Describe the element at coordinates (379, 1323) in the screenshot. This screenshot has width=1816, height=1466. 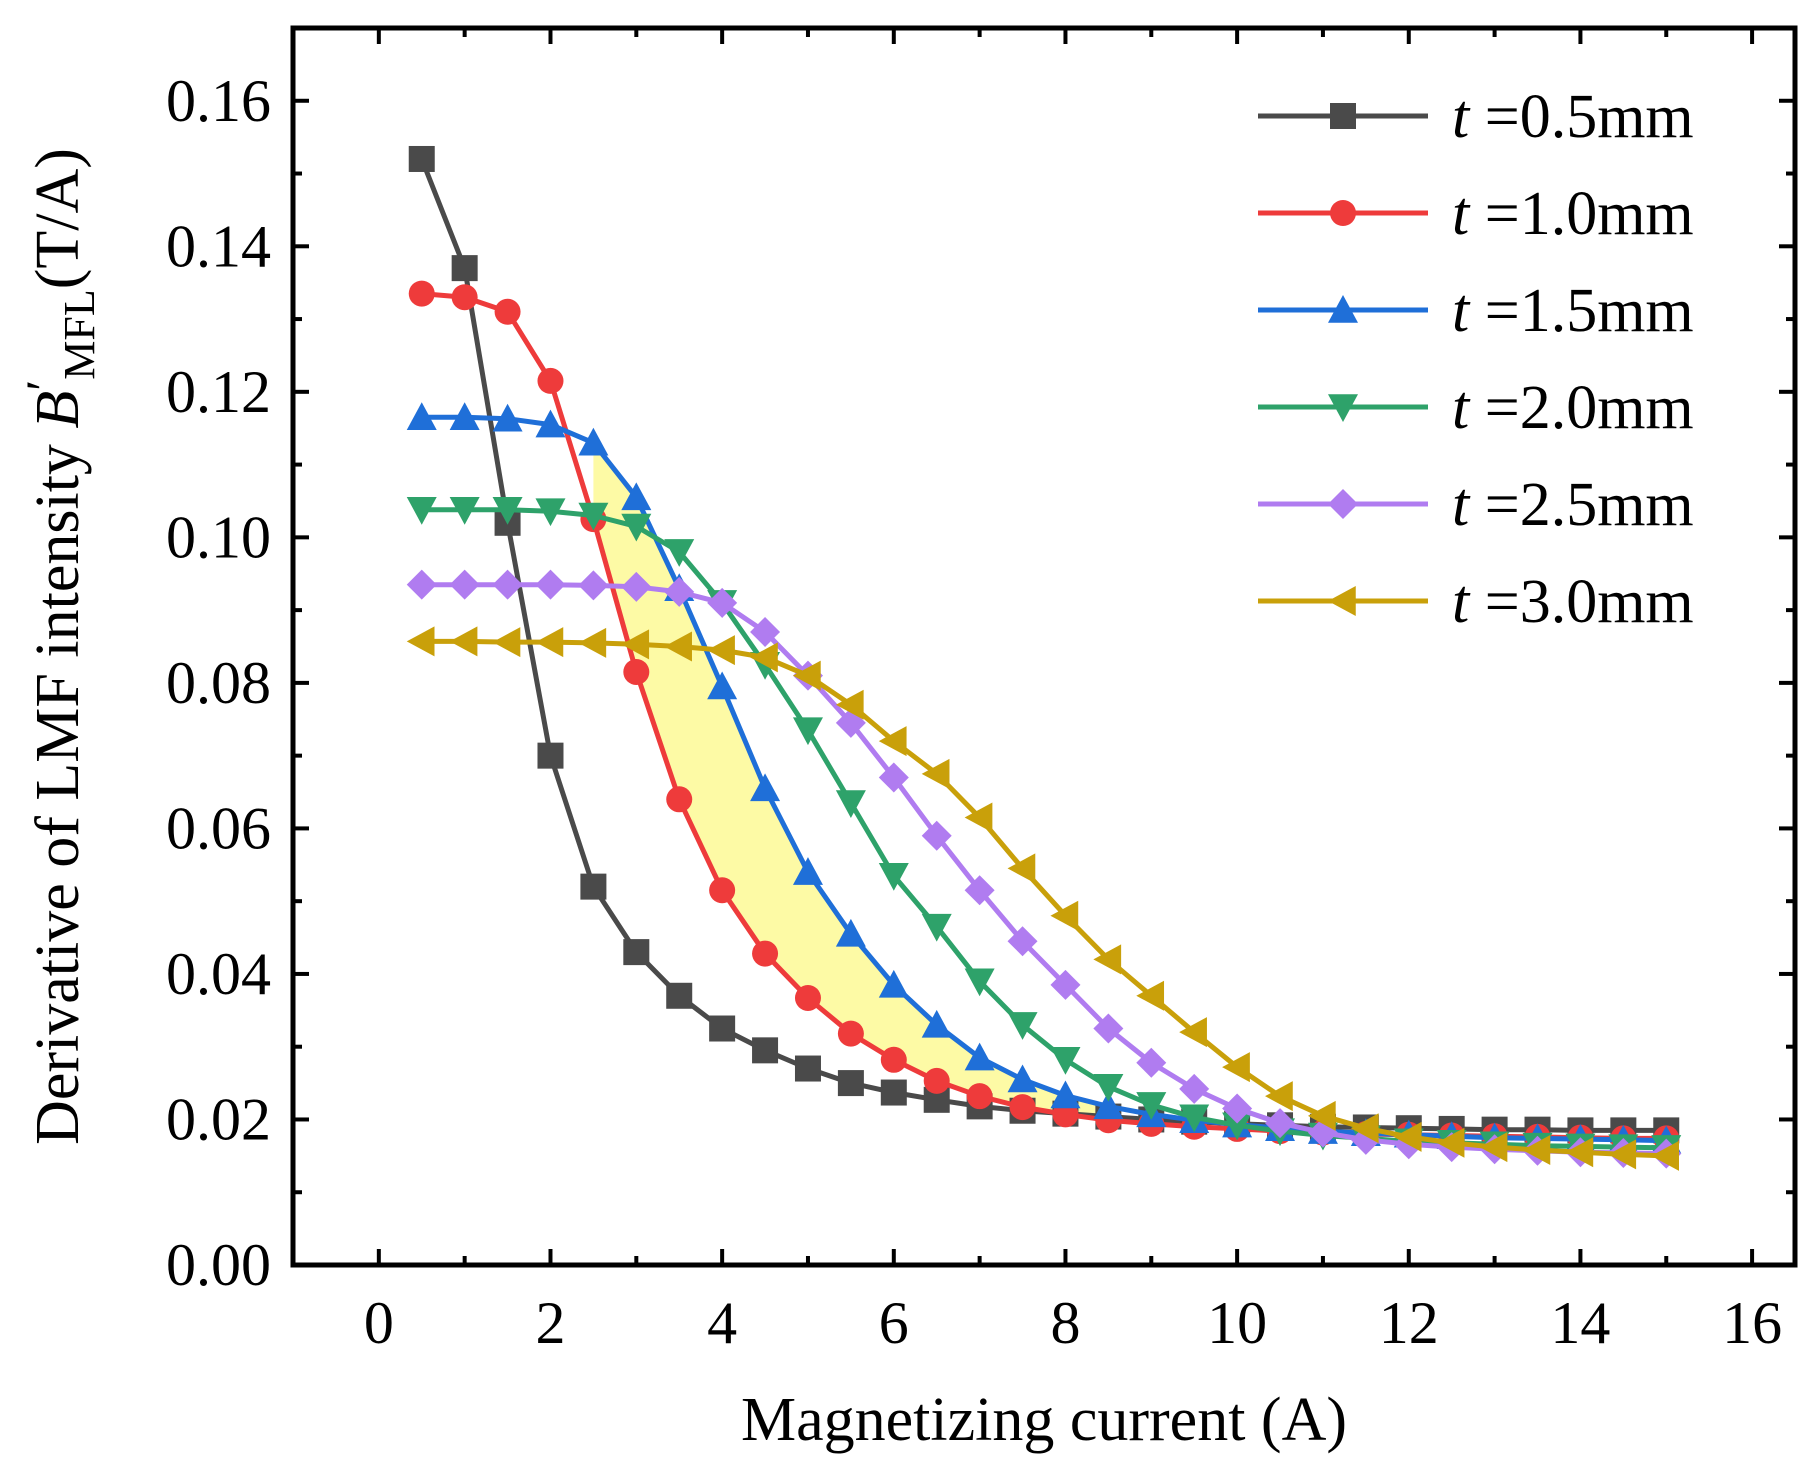
I see `x-tick-label: 0` at that location.